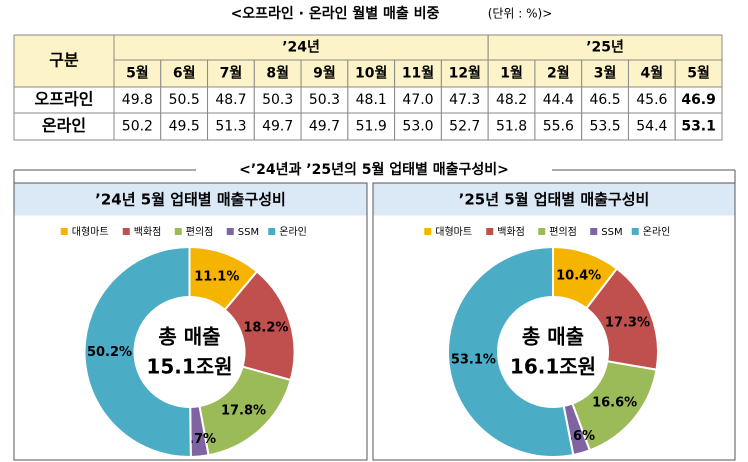 This screenshot has width=748, height=462. I want to click on cell-value: 49.8, so click(137, 100).